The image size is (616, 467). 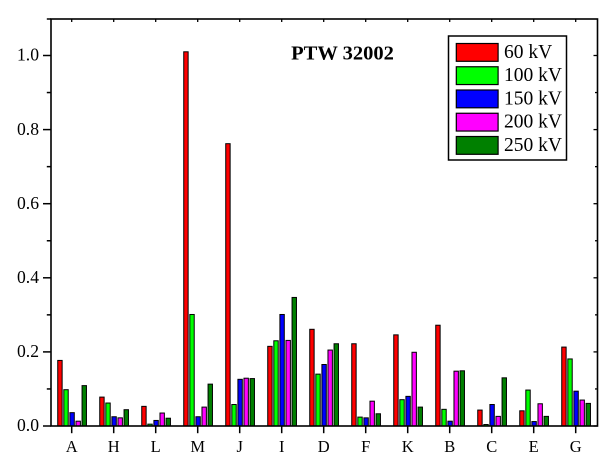 I want to click on svg-text: 250 kV, so click(x=533, y=145).